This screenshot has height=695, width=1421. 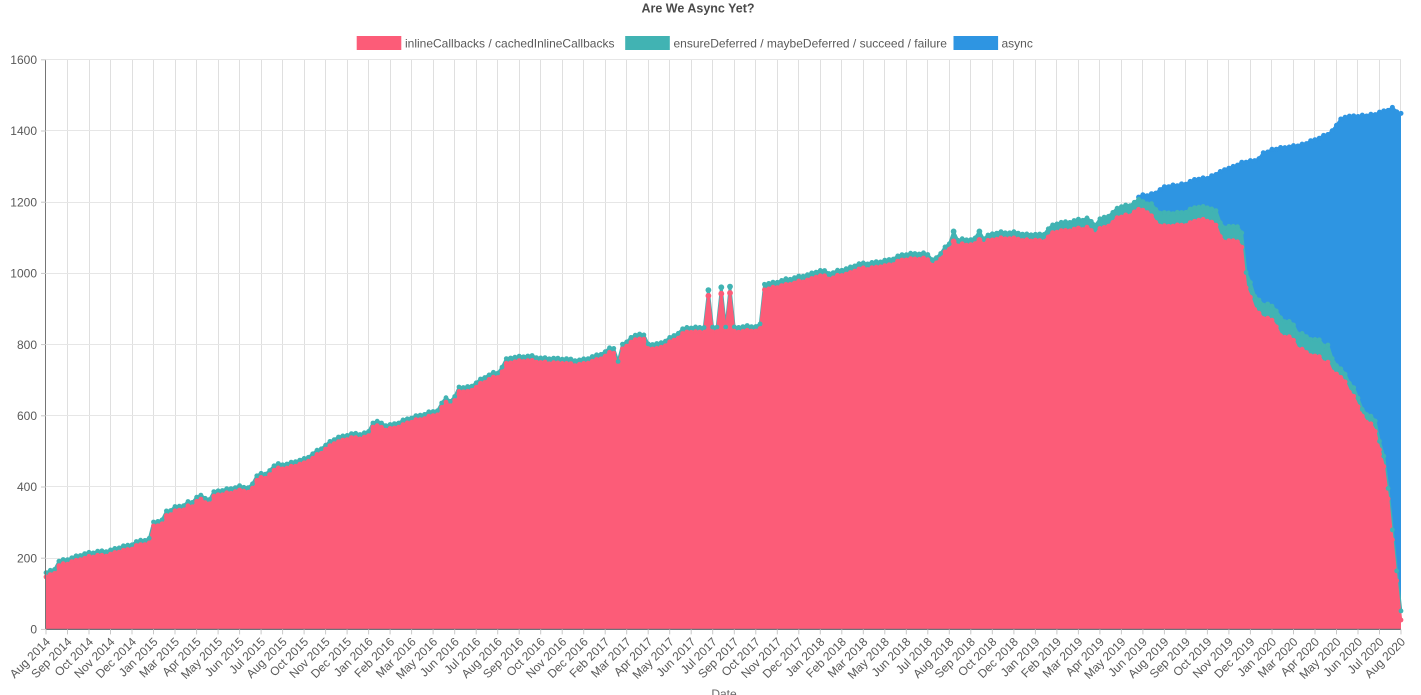 What do you see at coordinates (33, 630) in the screenshot?
I see `svg-text: 0` at bounding box center [33, 630].